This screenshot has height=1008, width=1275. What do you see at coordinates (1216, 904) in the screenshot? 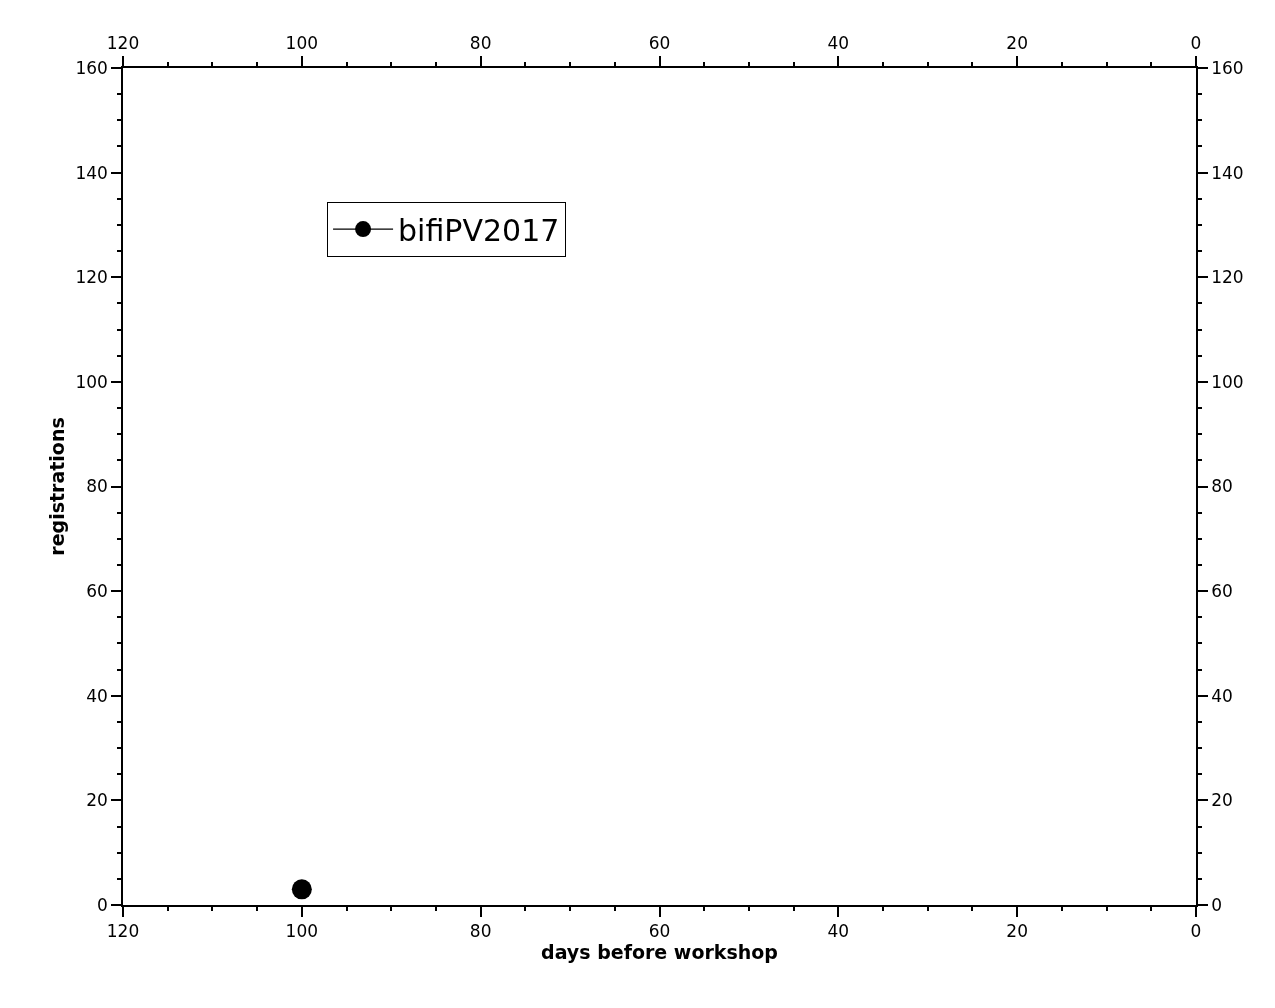
I see `y2-tick-label: 0` at bounding box center [1216, 904].